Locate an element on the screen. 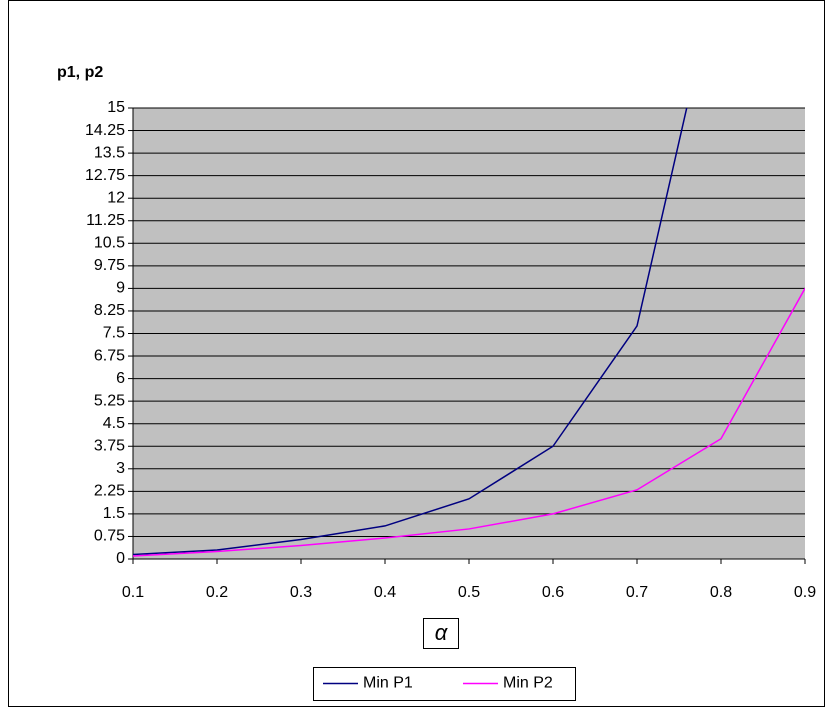 This screenshot has width=833, height=715. legend-label: Min P2 is located at coordinates (528, 683).